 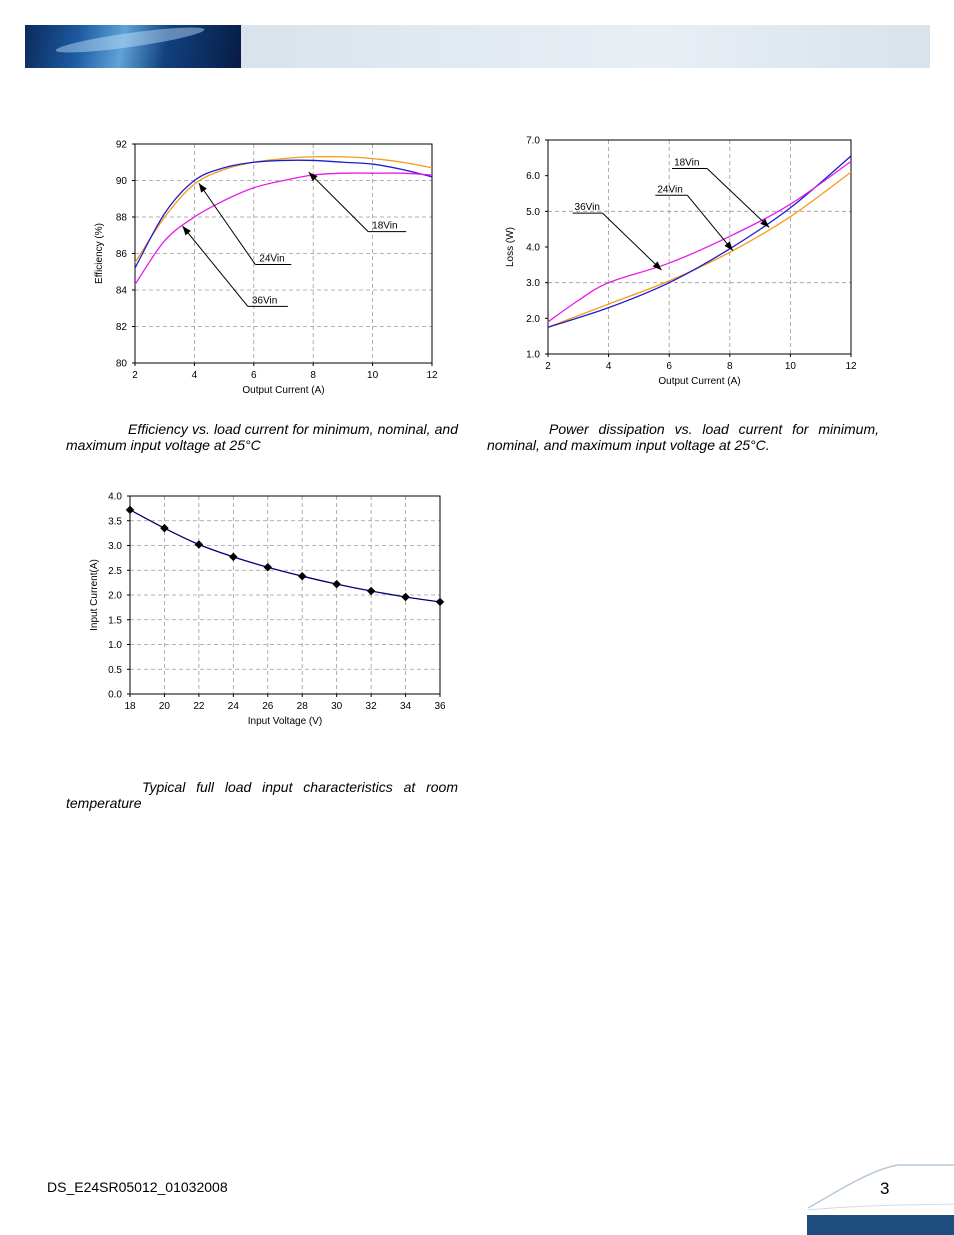 I want to click on y-tick-label: 84, so click(x=122, y=291).